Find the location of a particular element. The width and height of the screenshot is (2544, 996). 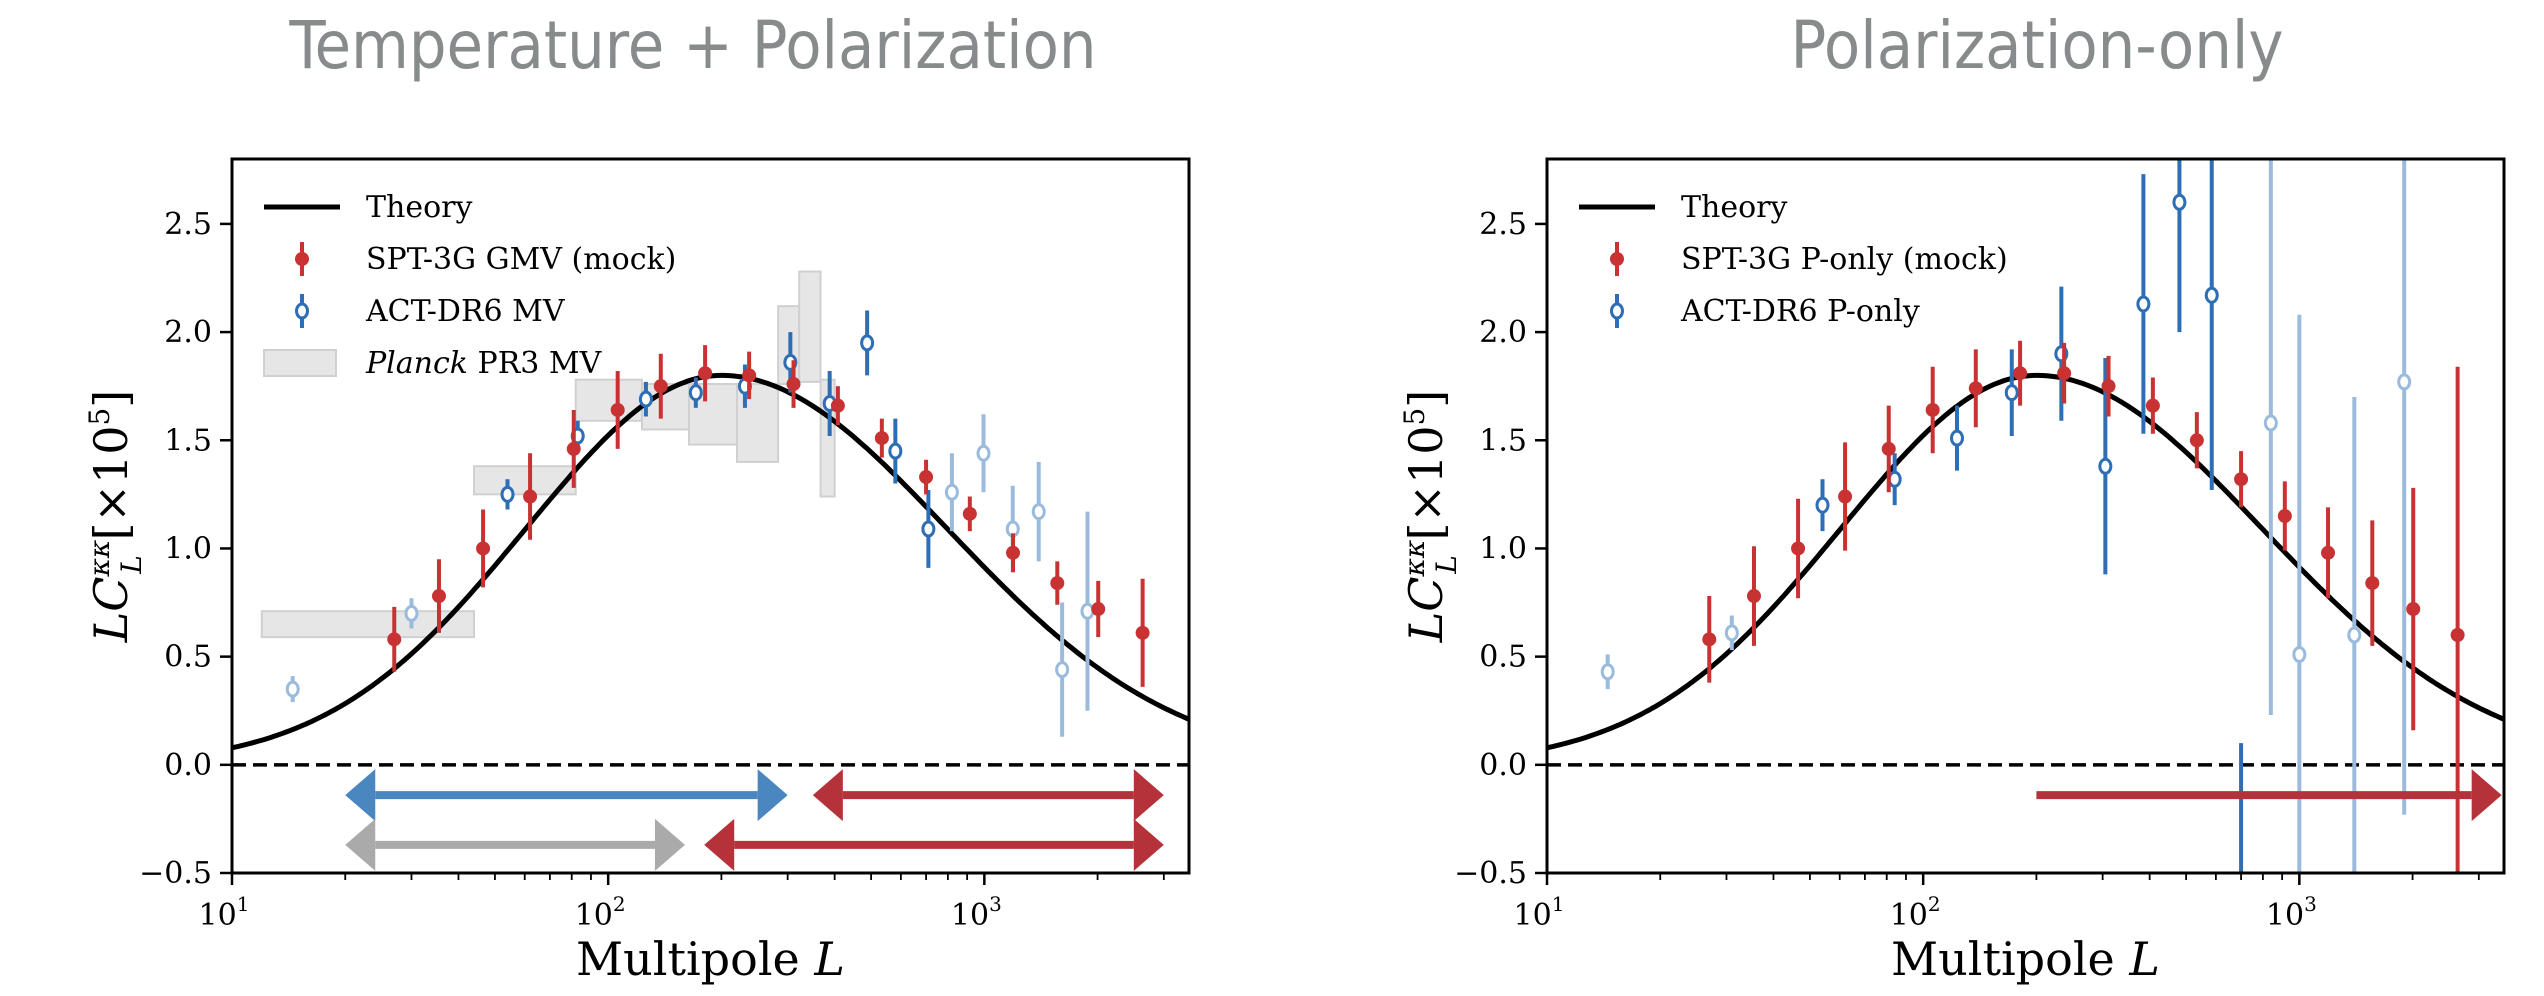

y-tick-label: 2.0 is located at coordinates (188, 332).